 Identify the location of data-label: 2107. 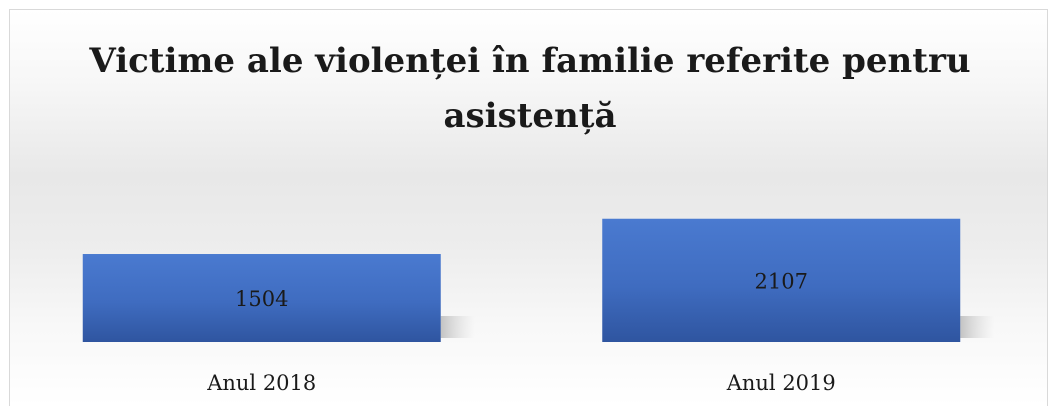
(781, 281).